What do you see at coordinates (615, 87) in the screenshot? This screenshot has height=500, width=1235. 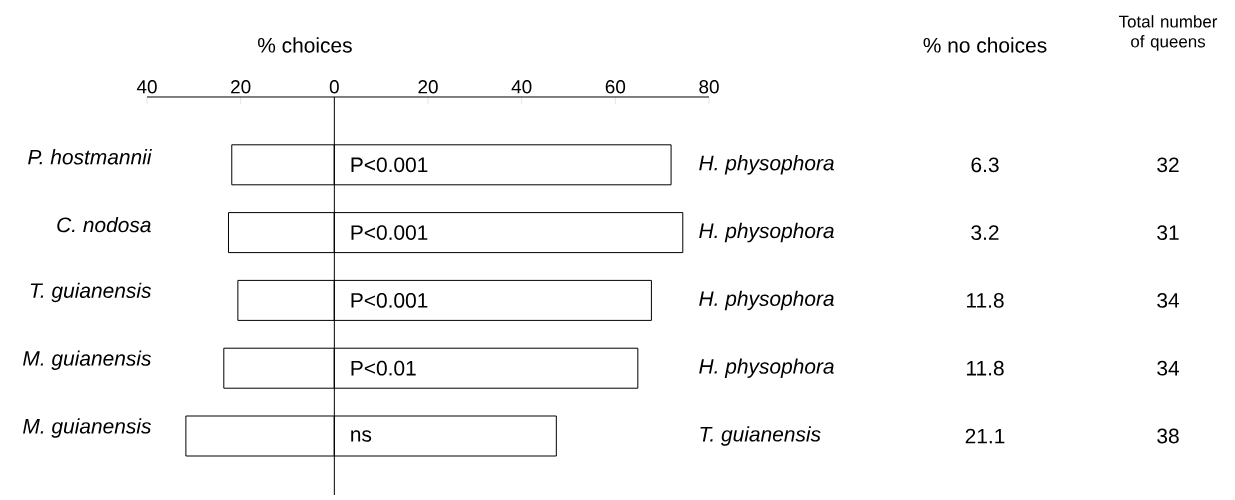 I see `x-tick-label: 60` at bounding box center [615, 87].